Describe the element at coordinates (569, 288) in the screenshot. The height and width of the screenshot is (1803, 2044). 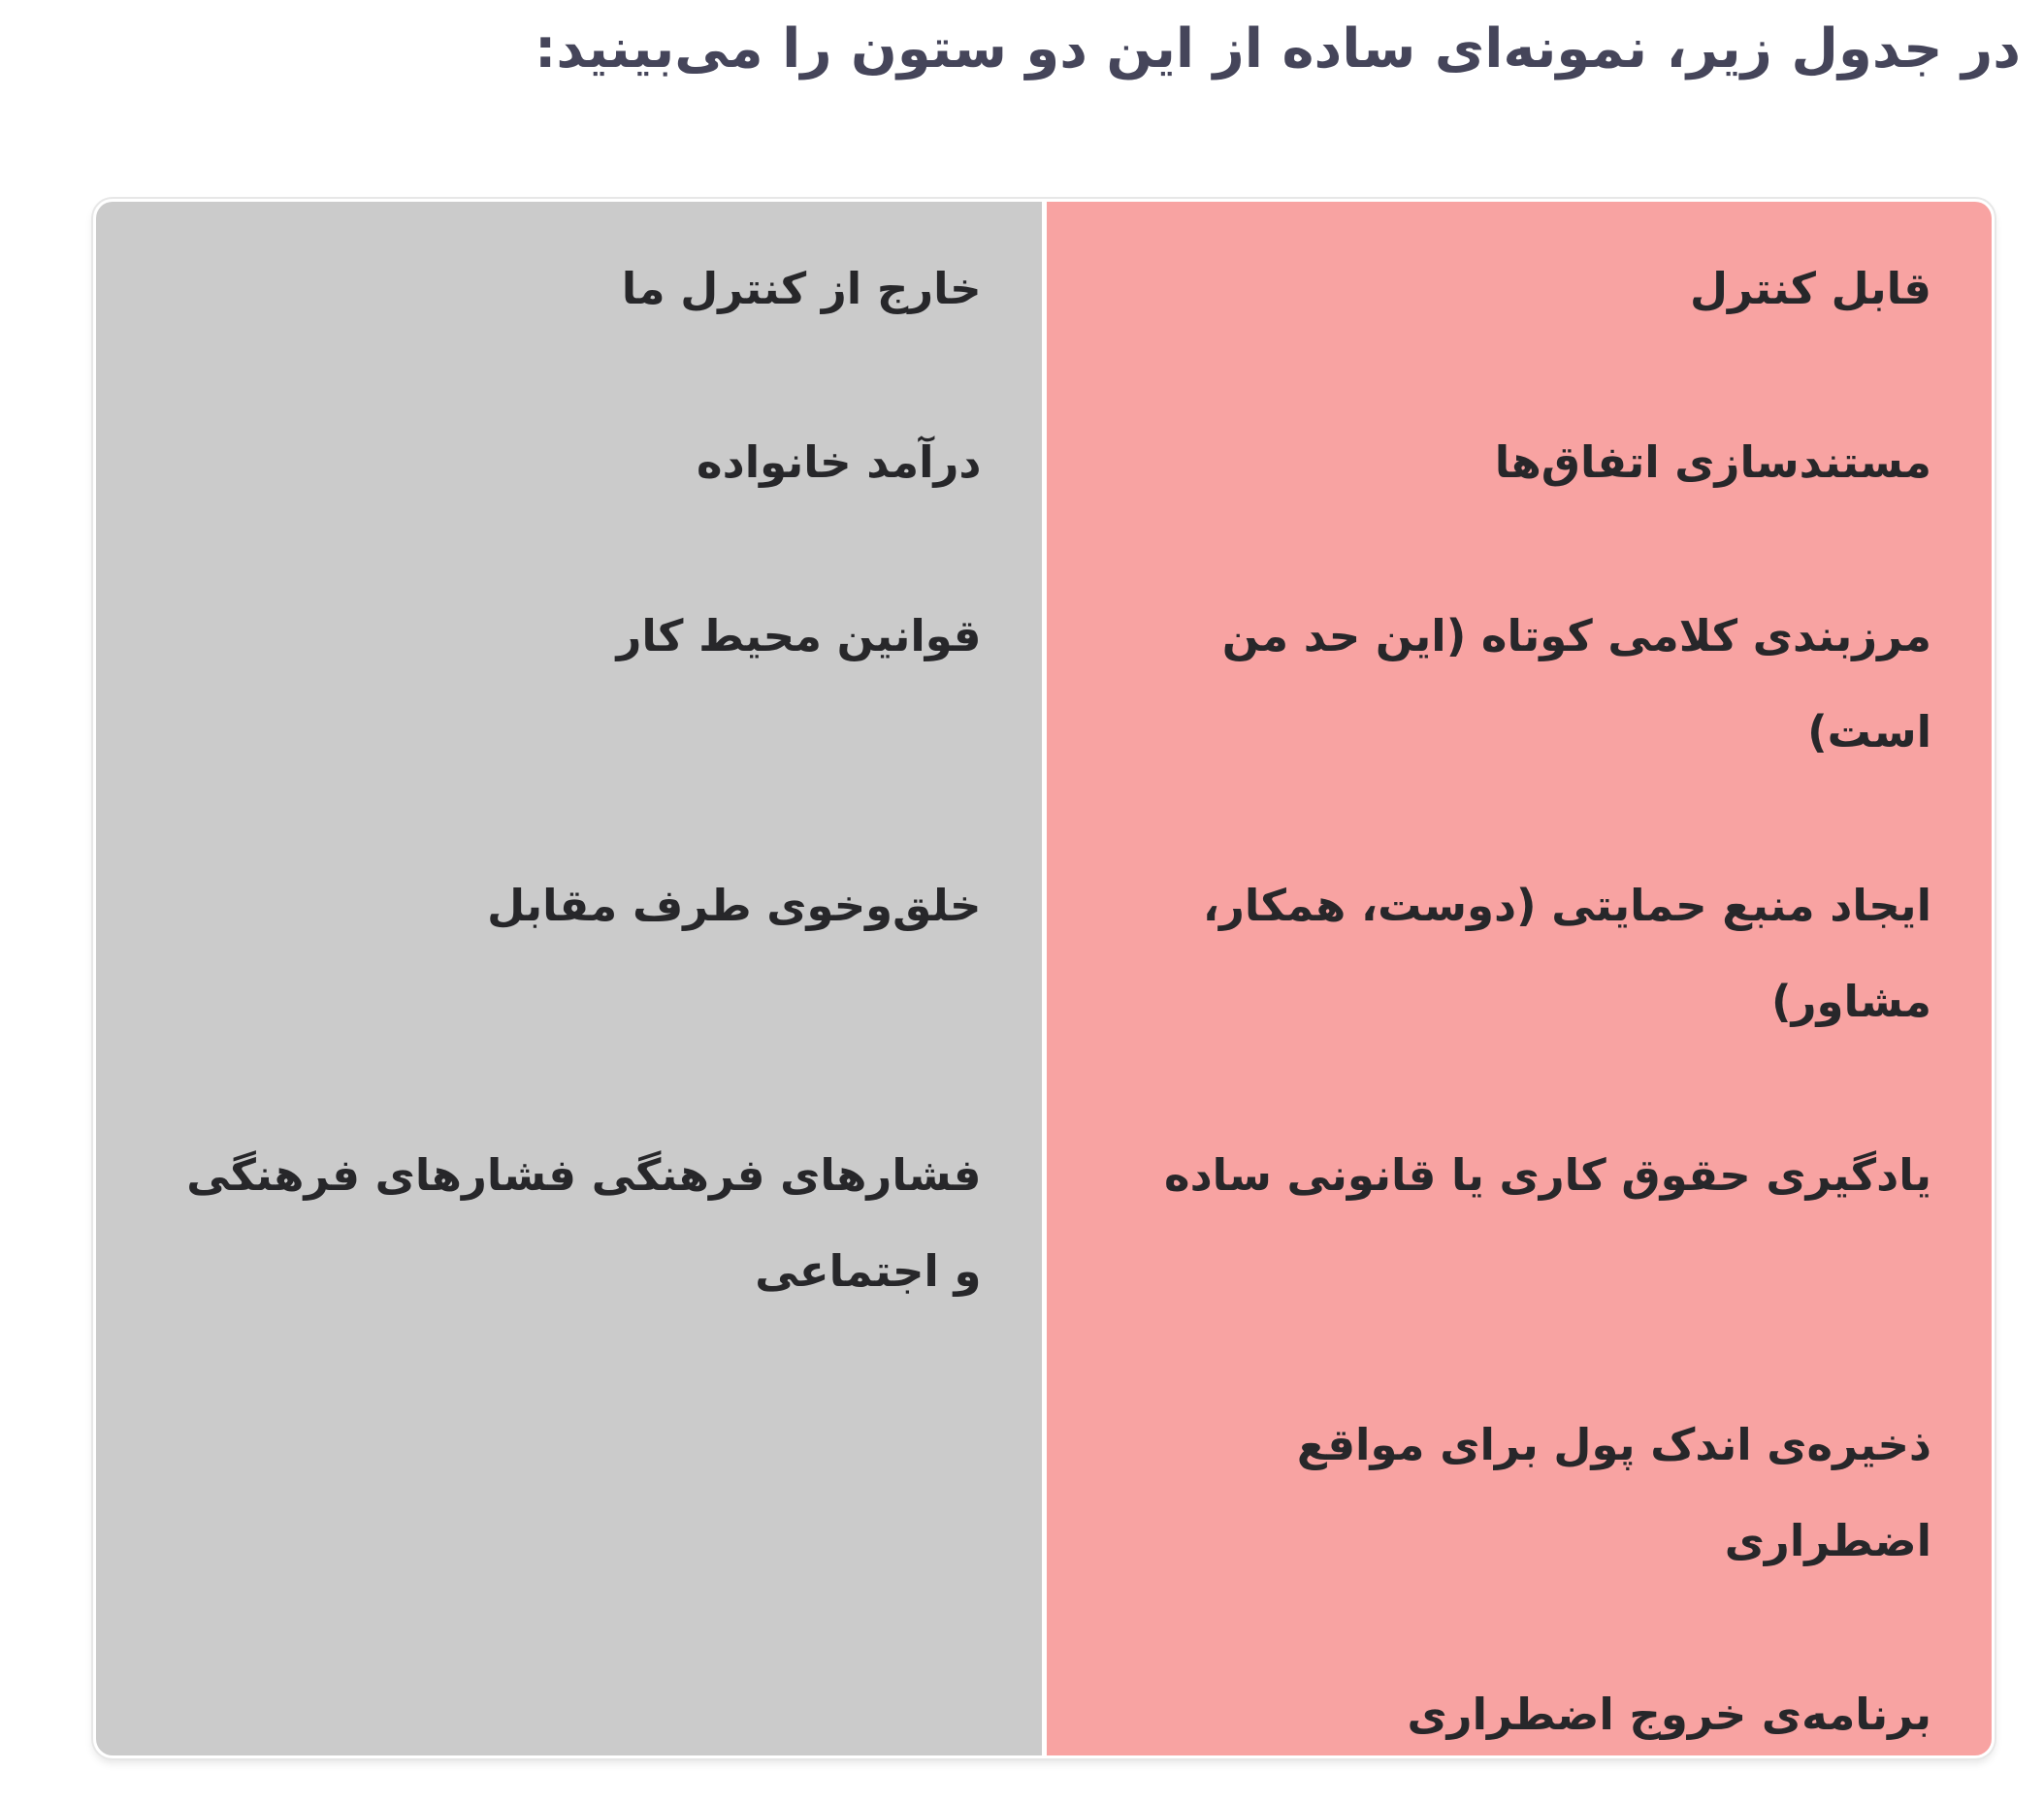
I see `uncontrollable-column-header: خارج از کنترل ما` at that location.